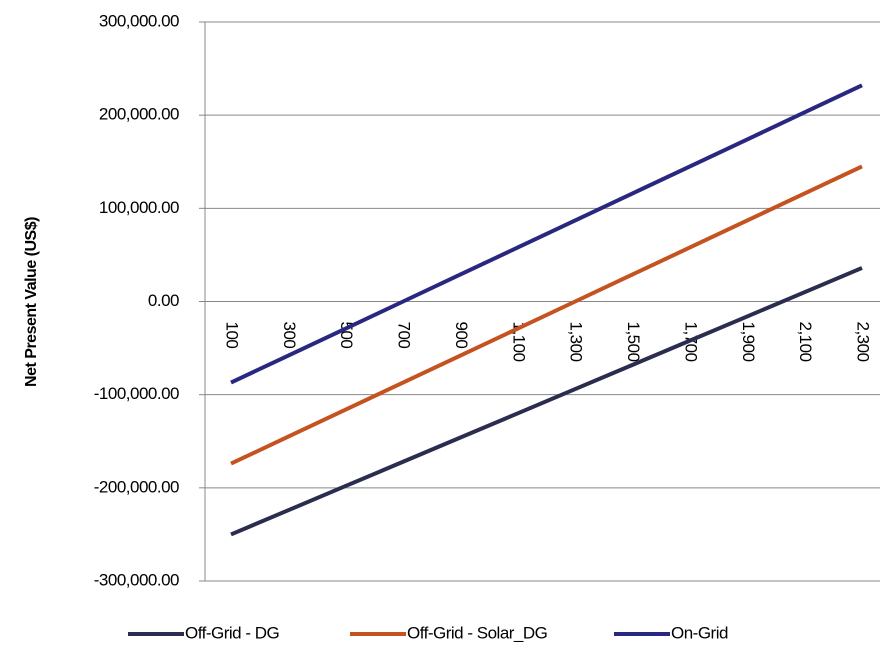  What do you see at coordinates (139, 20) in the screenshot?
I see `y-tick-label: 300,000.00` at bounding box center [139, 20].